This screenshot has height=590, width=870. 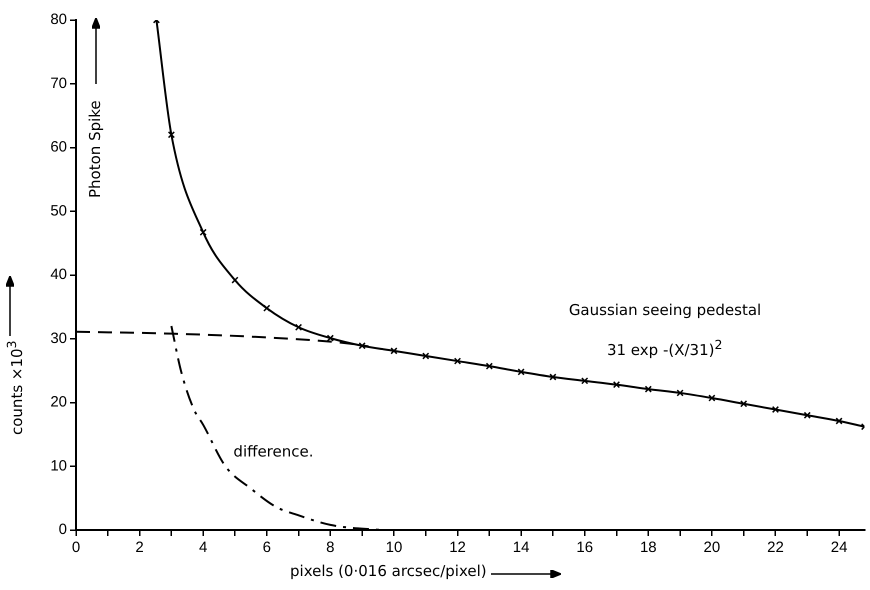 What do you see at coordinates (58, 402) in the screenshot?
I see `y-tick-label: 20` at bounding box center [58, 402].